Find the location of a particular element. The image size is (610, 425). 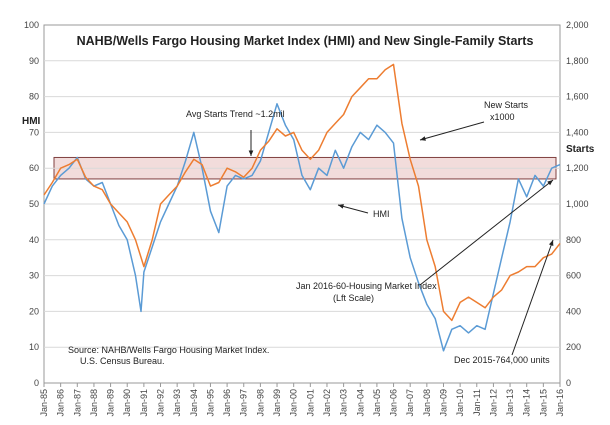

x-tick-label: Jan-07 is located at coordinates (410, 403).